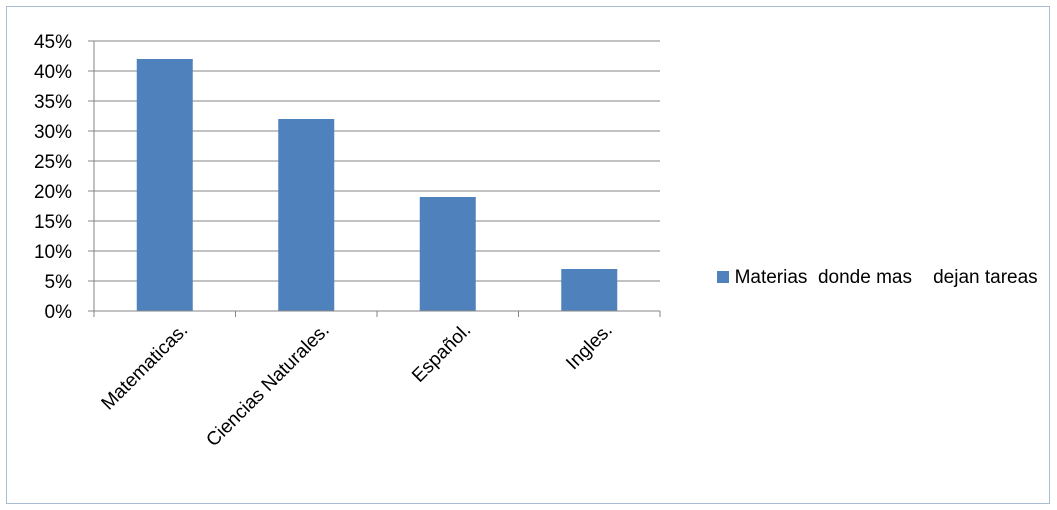 This screenshot has width=1057, height=510. I want to click on y-tick-label: 40%, so click(53, 72).